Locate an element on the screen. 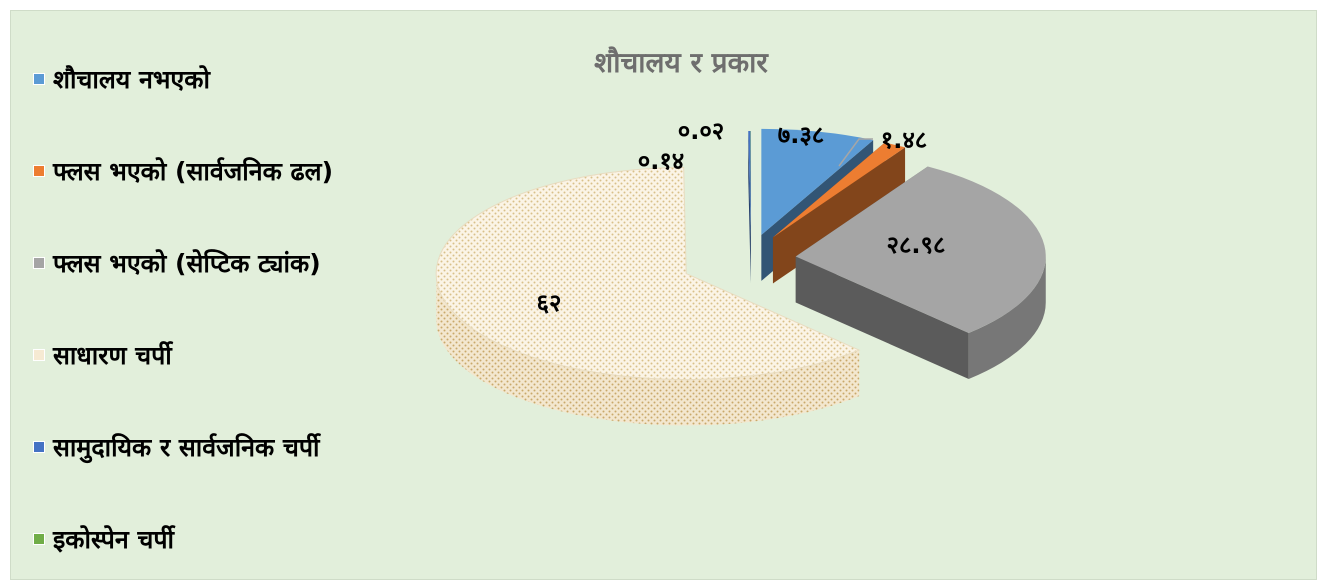 The width and height of the screenshot is (1319, 581). legend-item-simple-latrine: साधारण चर्पी is located at coordinates (102, 355).